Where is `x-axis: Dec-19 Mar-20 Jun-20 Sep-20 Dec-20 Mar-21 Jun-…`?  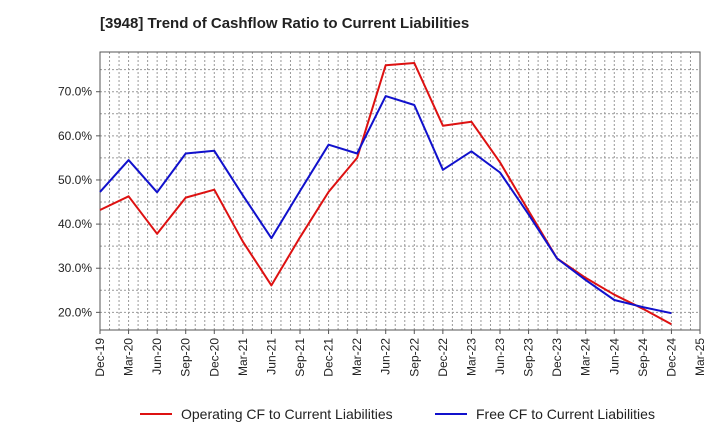
x-axis: Dec-19 Mar-20 Jun-20 Sep-20 Dec-20 Mar-21 Jun-… is located at coordinates (400, 353).